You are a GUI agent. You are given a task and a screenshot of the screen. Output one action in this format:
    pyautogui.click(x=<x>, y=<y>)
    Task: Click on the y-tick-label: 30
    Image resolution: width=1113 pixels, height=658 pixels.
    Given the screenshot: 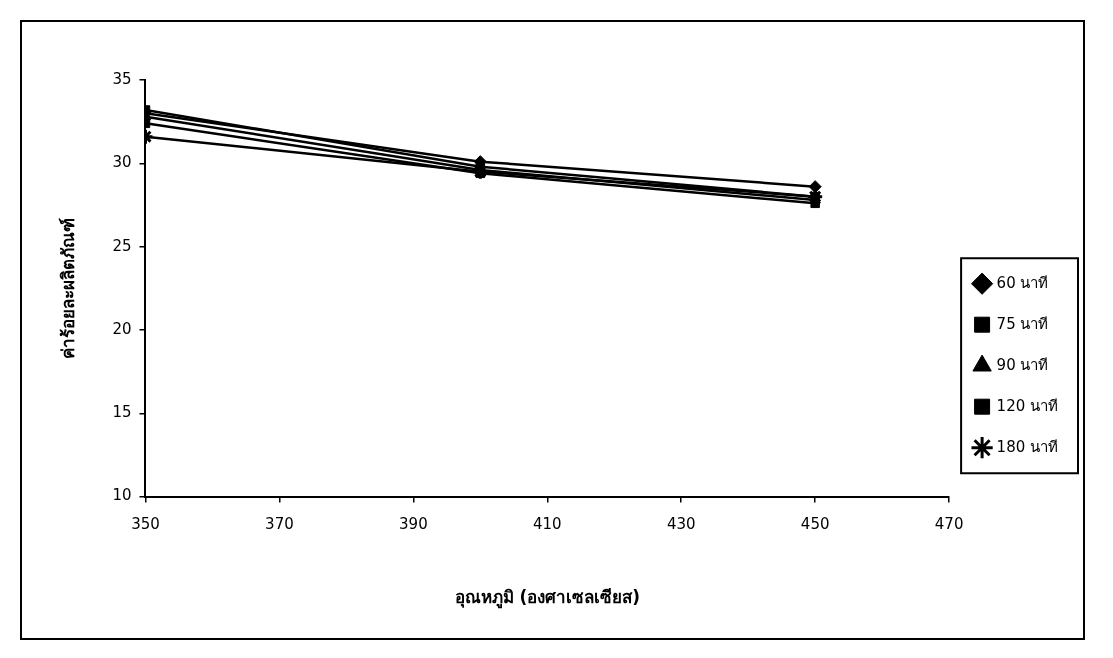 What is the action you would take?
    pyautogui.click(x=122, y=162)
    